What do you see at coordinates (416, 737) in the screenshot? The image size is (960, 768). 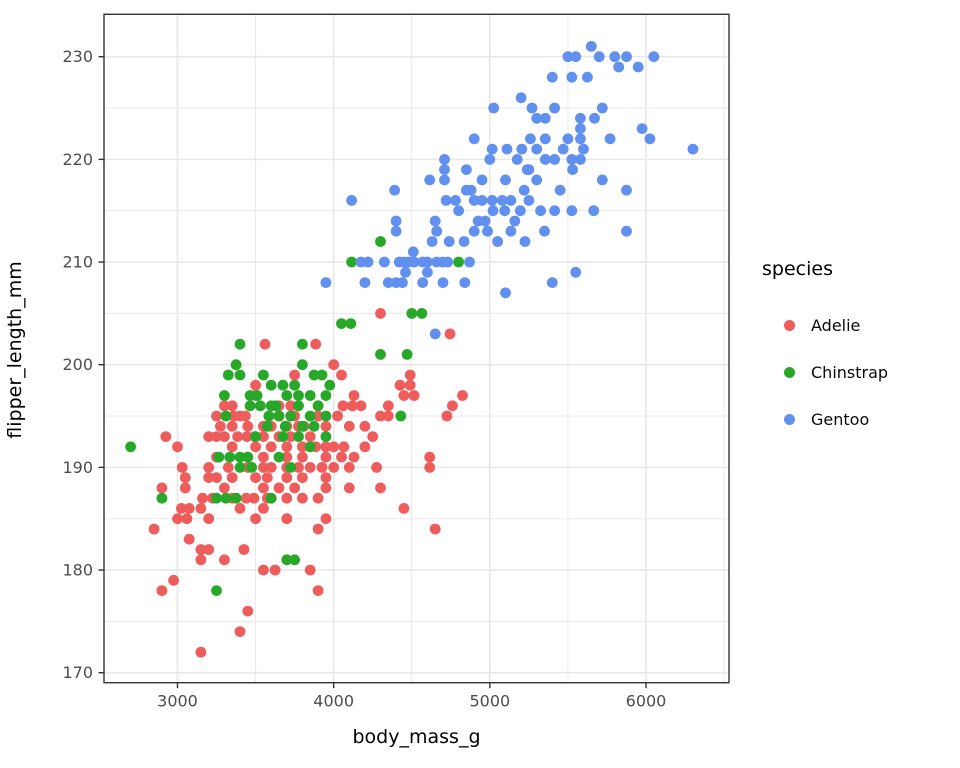 I see `x-axis-title: body_mass_g` at bounding box center [416, 737].